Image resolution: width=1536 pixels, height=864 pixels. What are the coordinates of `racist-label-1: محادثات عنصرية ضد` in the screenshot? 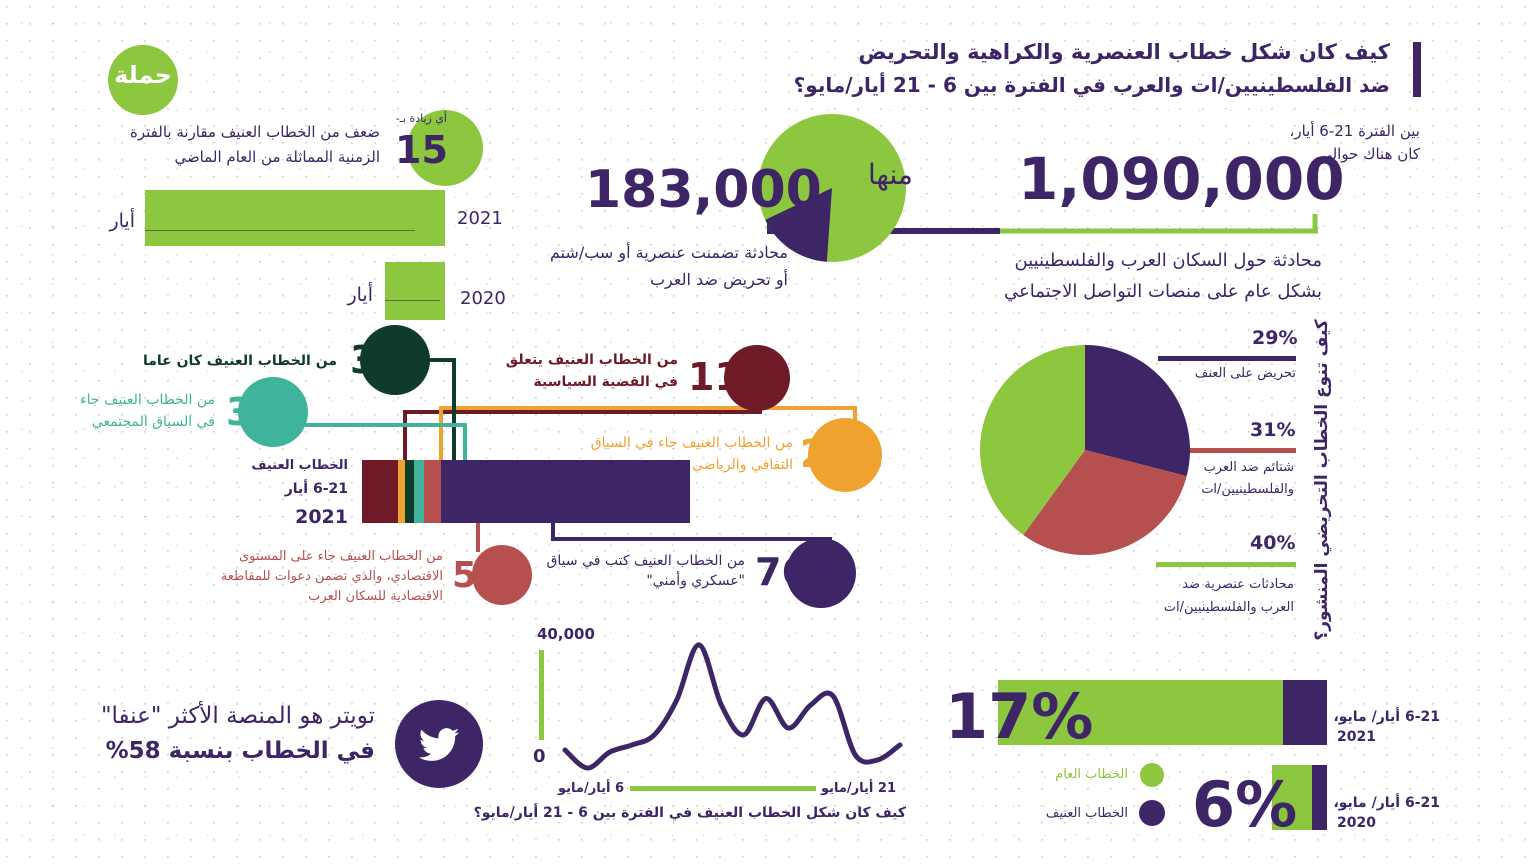 It's located at (1238, 584).